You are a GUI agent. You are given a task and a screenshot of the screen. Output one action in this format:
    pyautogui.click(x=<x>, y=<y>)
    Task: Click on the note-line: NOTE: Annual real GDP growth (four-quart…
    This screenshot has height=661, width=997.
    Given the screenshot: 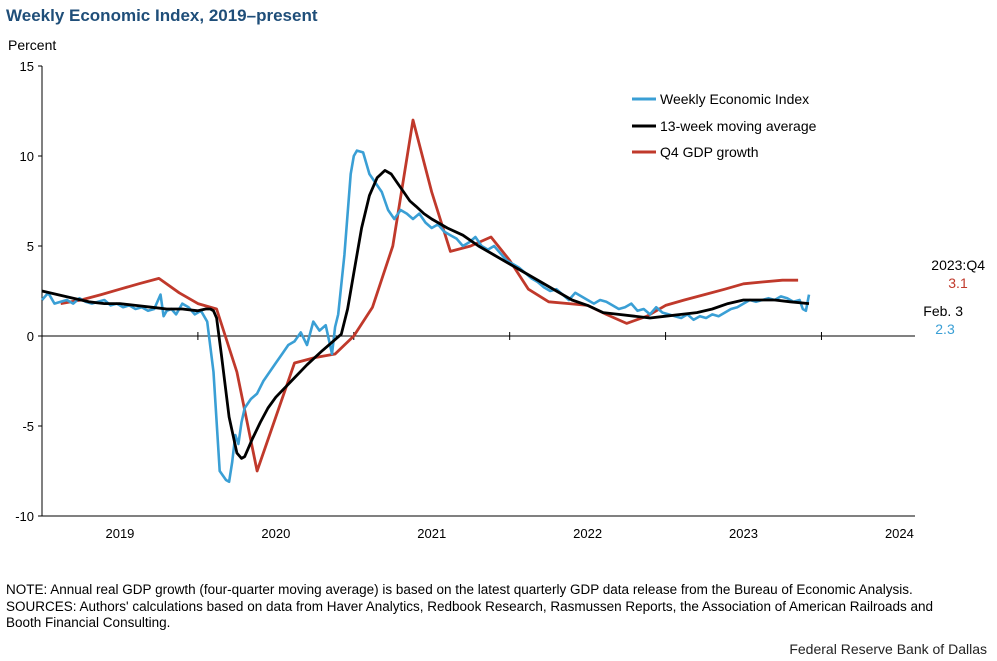 What is the action you would take?
    pyautogui.click(x=459, y=589)
    